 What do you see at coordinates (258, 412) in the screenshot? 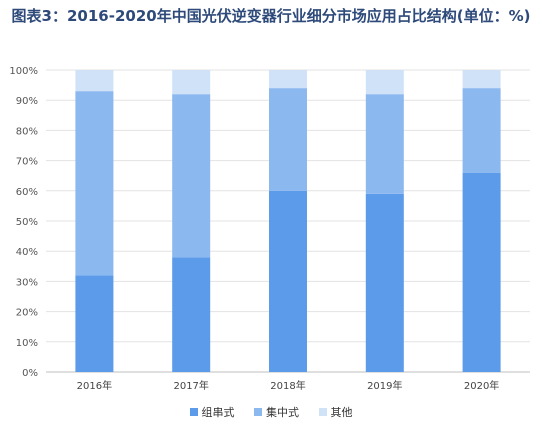
I see `legend-swatch-central` at bounding box center [258, 412].